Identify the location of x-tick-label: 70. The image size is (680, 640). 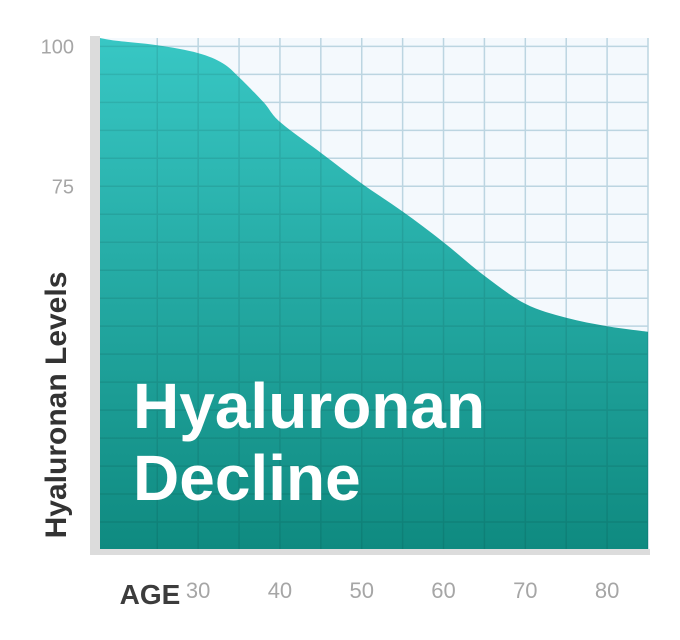
(525, 590).